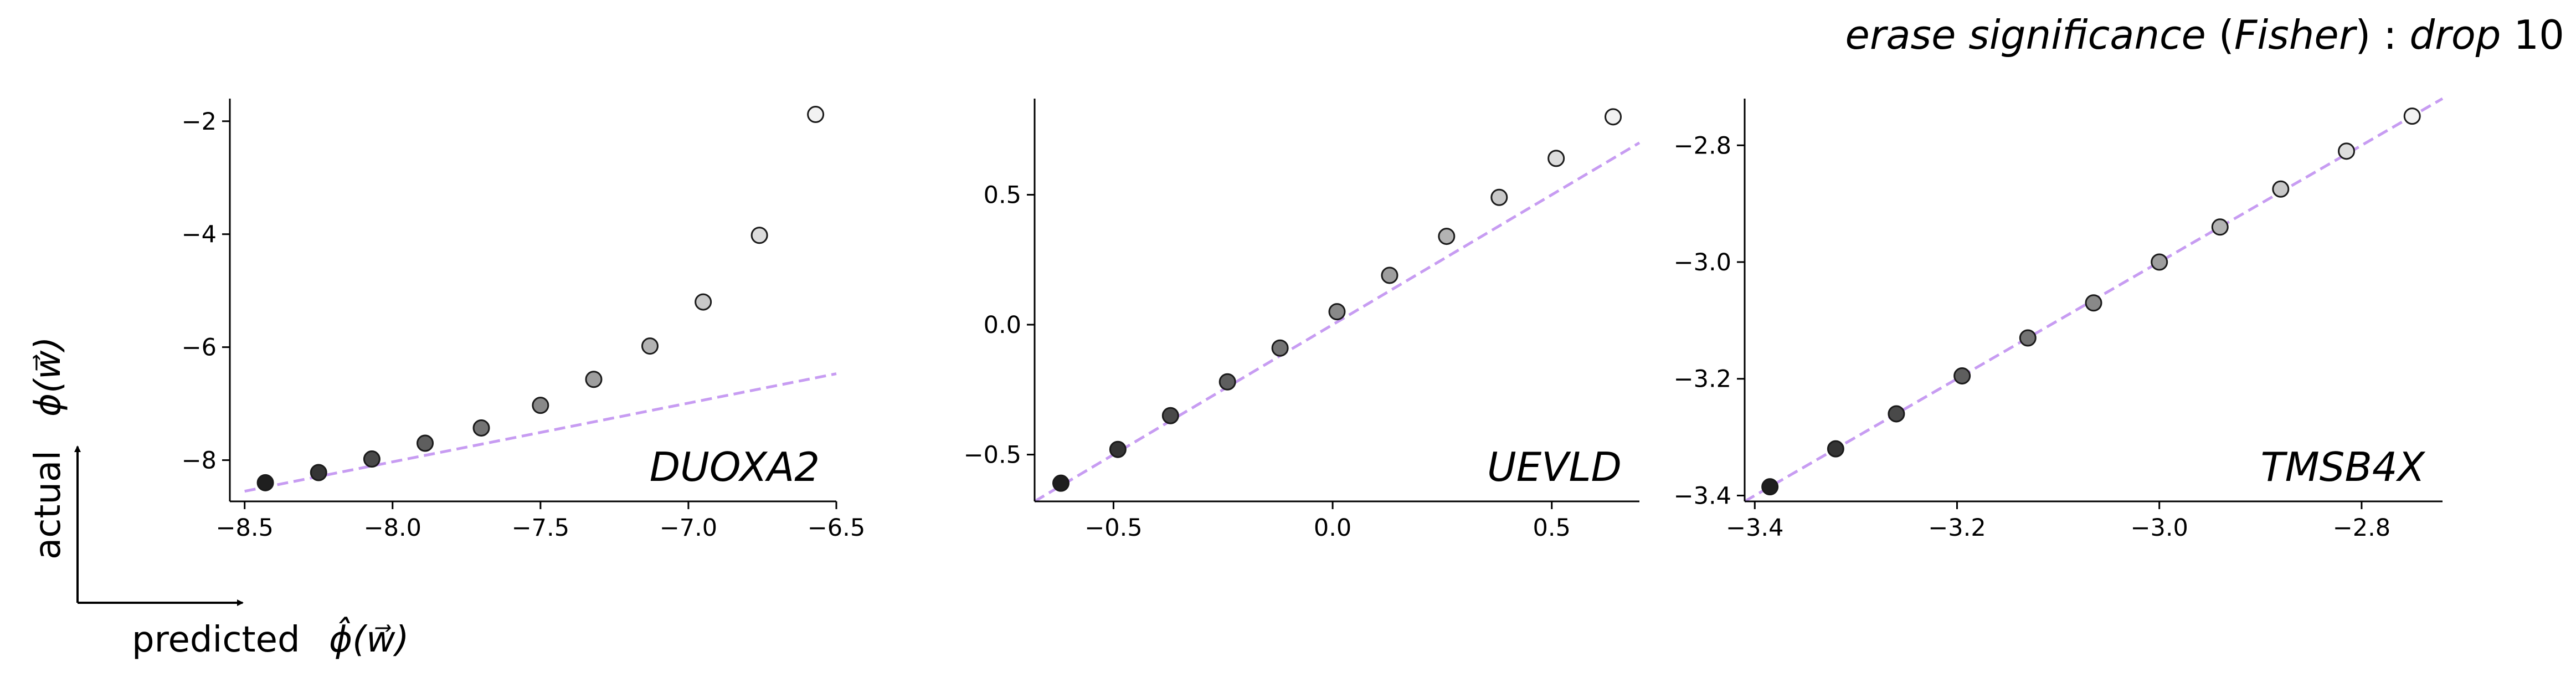  I want to click on x-tick-label: −3.4, so click(1754, 528).